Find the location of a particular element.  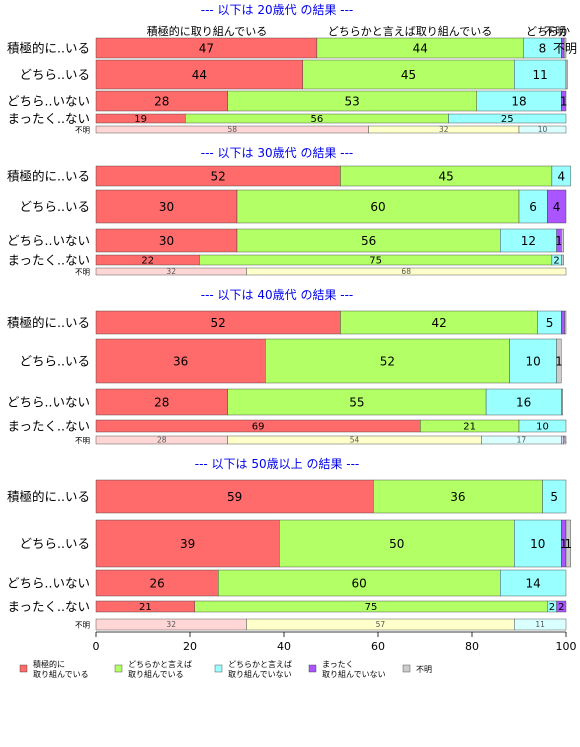

data-label: 6 is located at coordinates (533, 207).